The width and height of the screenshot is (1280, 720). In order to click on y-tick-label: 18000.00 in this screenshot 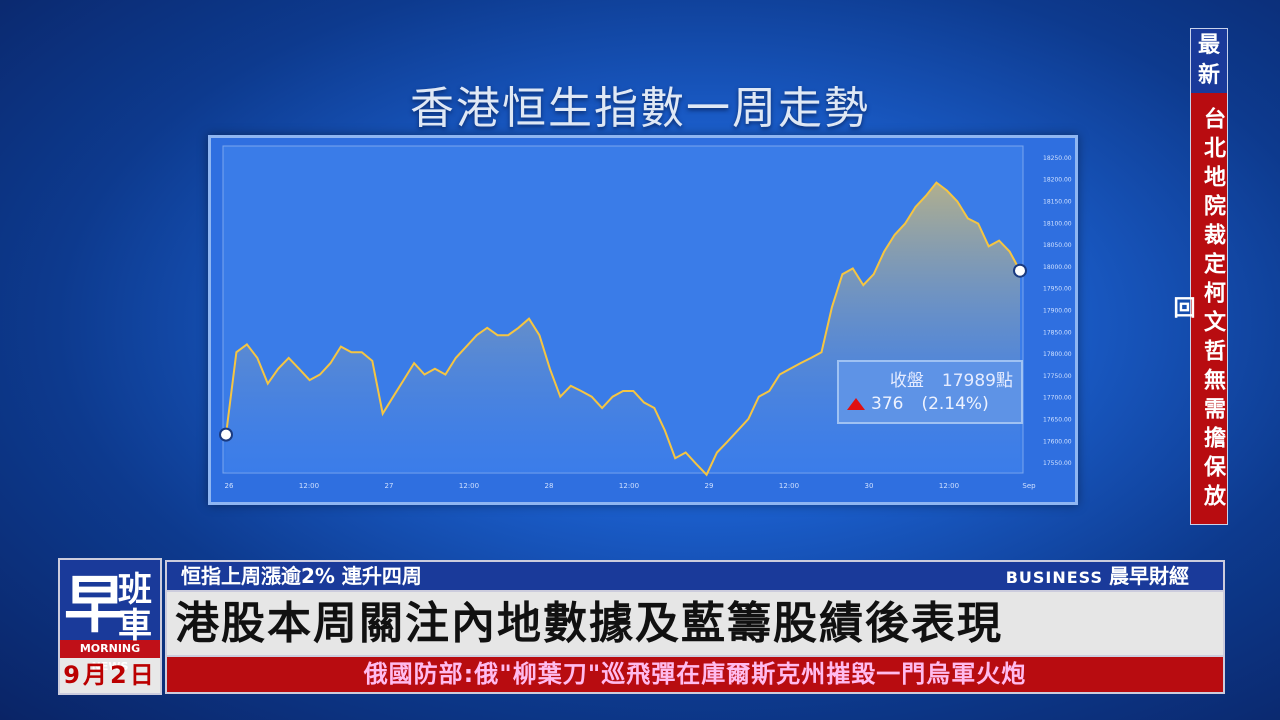, I will do `click(1057, 267)`.